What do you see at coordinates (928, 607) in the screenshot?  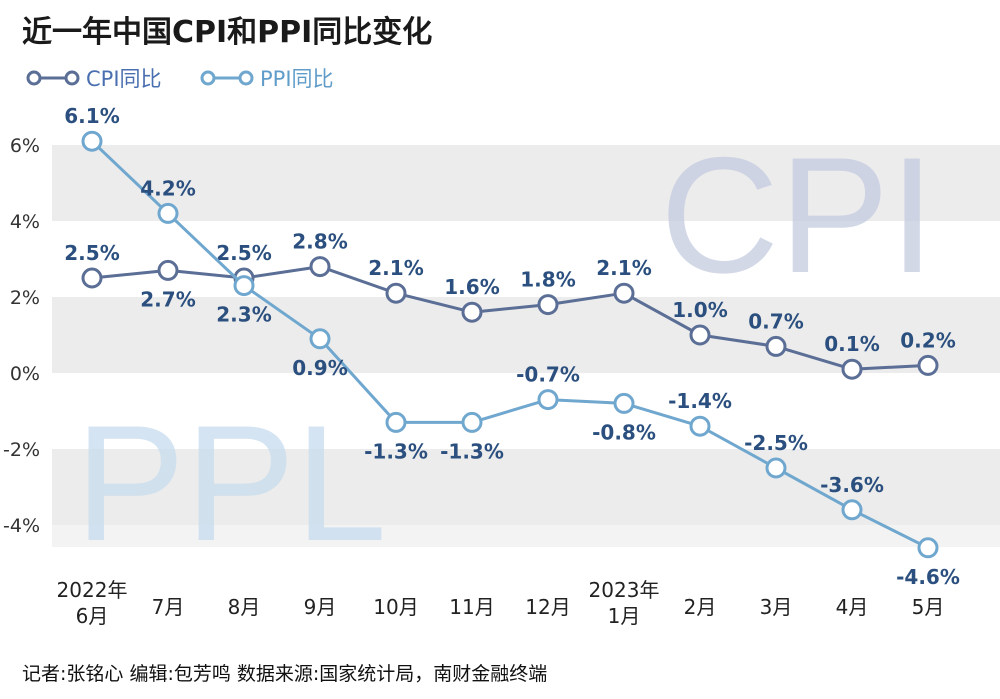 I see `x-tick-label: 5月` at bounding box center [928, 607].